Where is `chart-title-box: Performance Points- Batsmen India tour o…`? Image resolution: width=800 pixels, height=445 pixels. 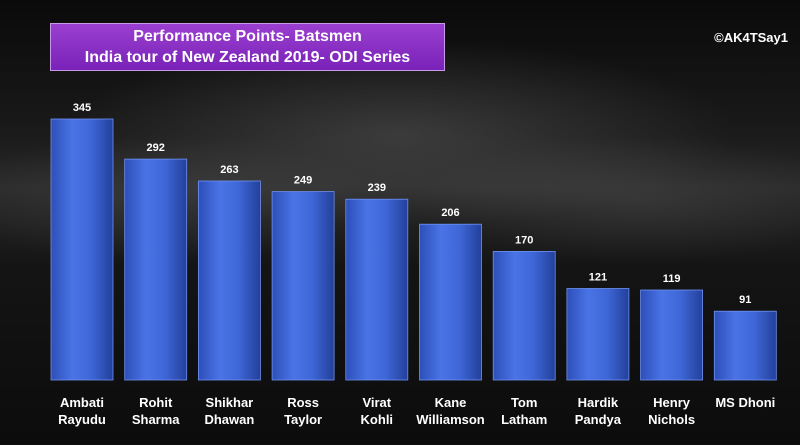
chart-title-box: Performance Points- Batsmen India tour o… is located at coordinates (247, 47).